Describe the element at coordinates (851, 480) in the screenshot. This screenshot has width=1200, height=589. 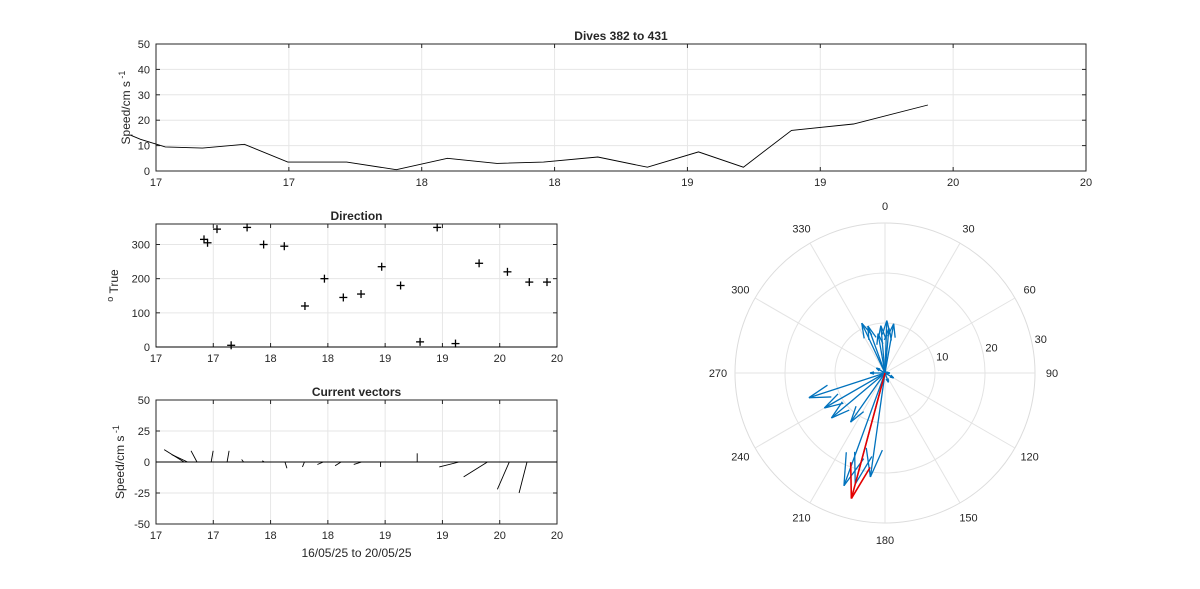
I see `polar-mean-vector-head` at that location.